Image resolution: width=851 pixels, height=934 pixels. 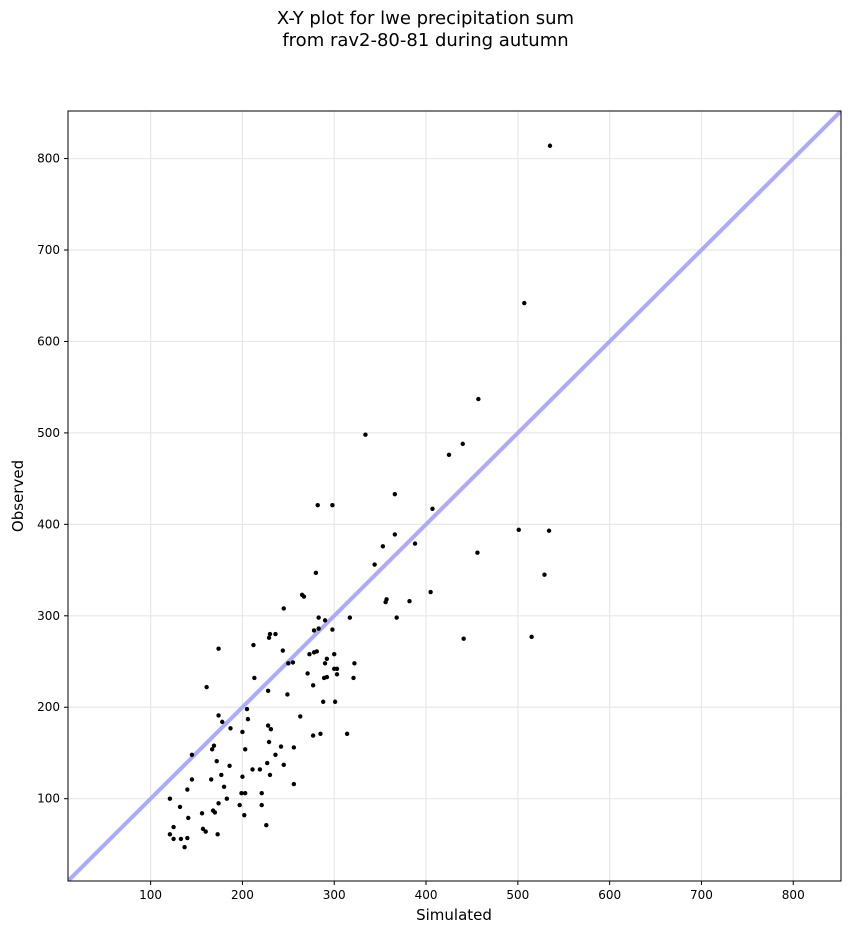 What do you see at coordinates (242, 895) in the screenshot?
I see `x-tick-label: 200` at bounding box center [242, 895].